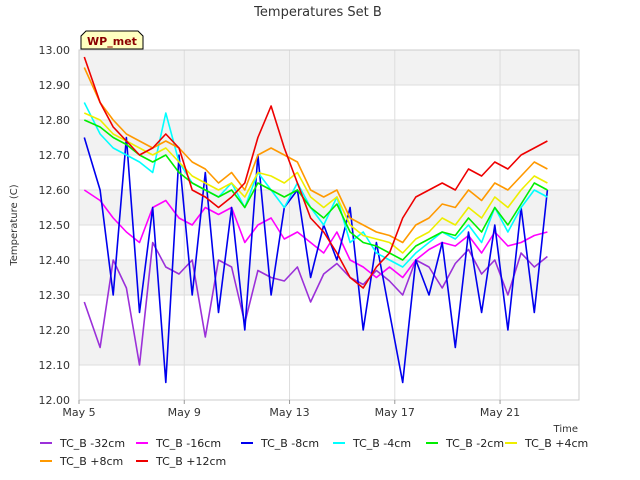  Describe the element at coordinates (78, 412) in the screenshot. I see `x-tick-label: May 5` at that location.